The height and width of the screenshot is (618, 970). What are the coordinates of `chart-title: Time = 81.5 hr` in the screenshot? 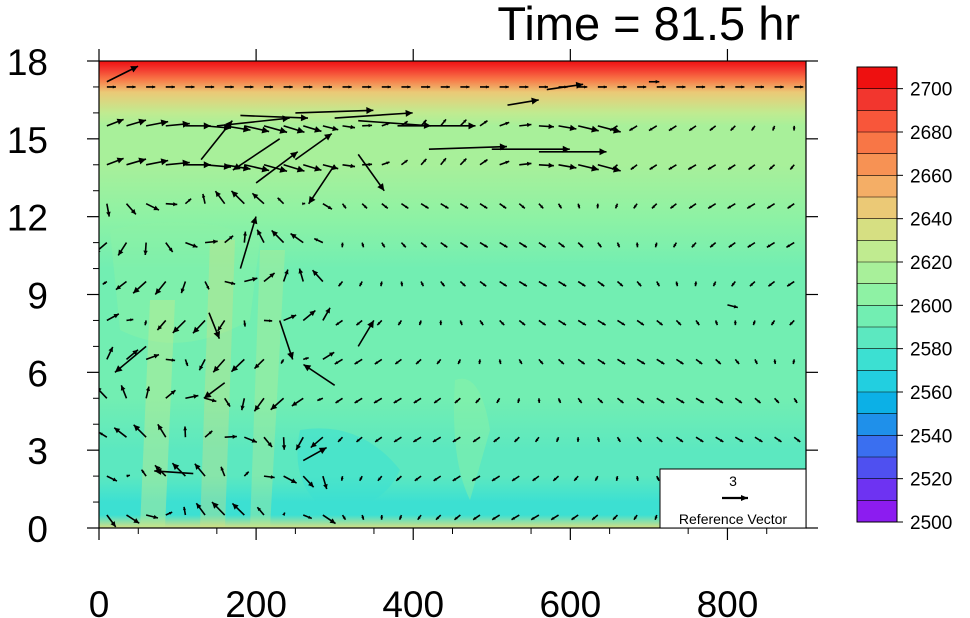 It's located at (648, 25).